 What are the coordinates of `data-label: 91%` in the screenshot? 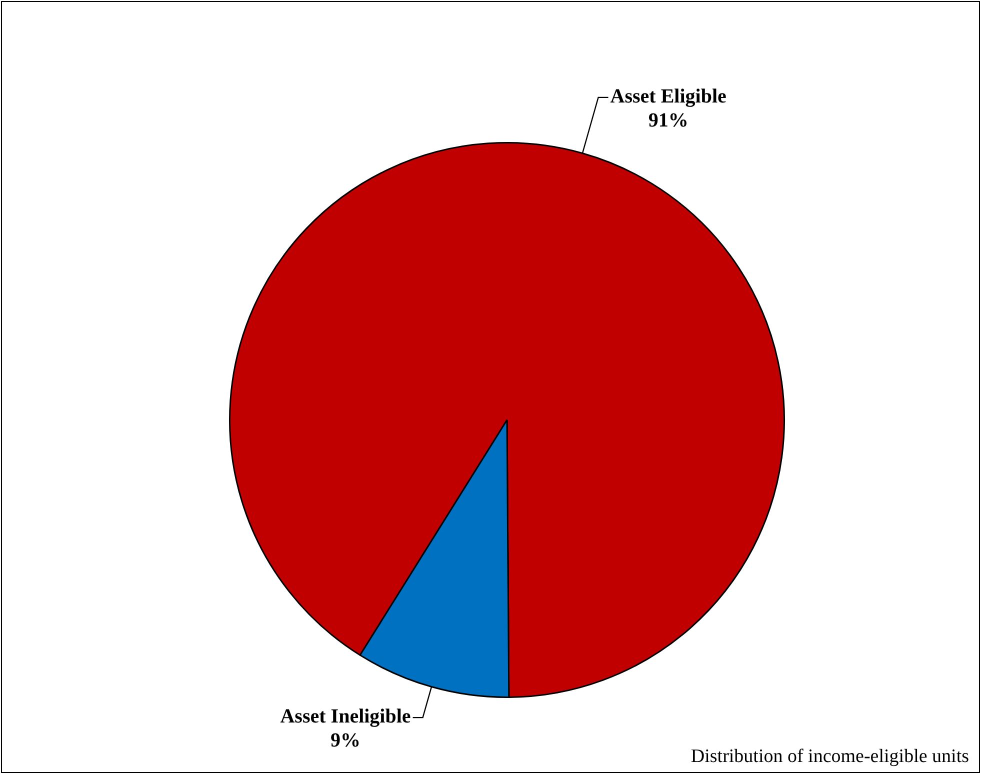 It's located at (668, 121).